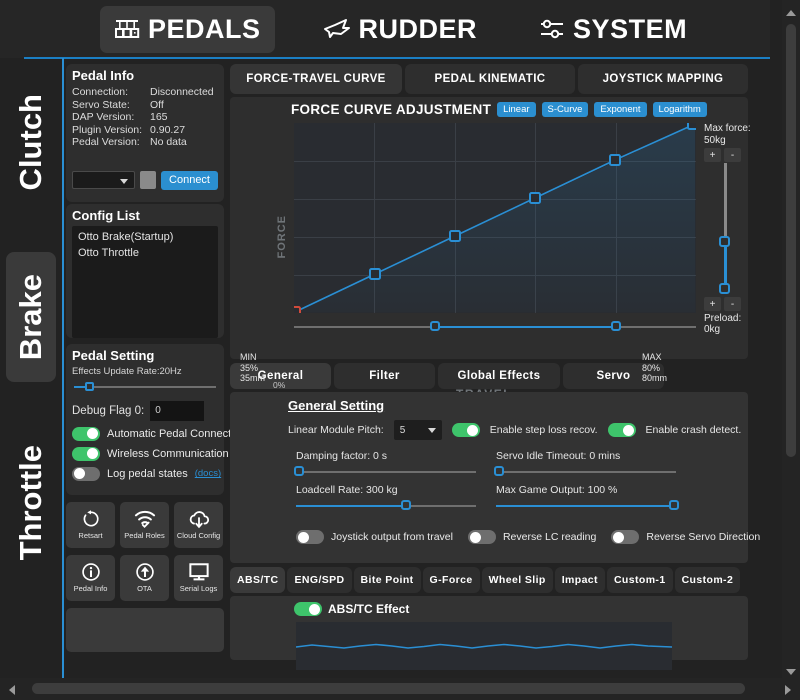 The height and width of the screenshot is (700, 800). I want to click on preload-plus-button: +, so click(712, 304).